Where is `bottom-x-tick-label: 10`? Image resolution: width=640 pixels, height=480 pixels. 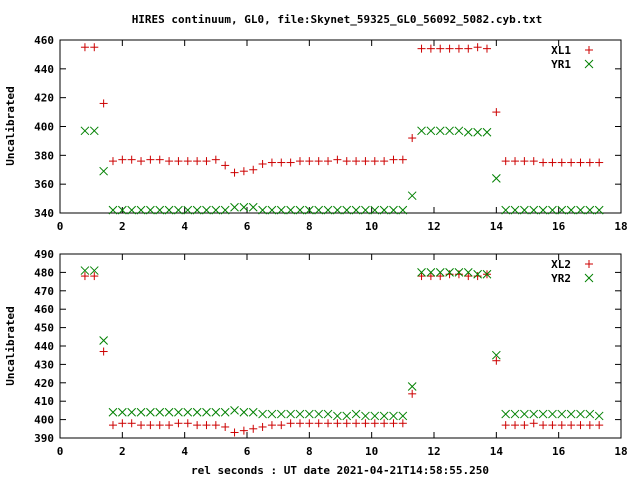 bottom-x-tick-label: 10 is located at coordinates (371, 451).